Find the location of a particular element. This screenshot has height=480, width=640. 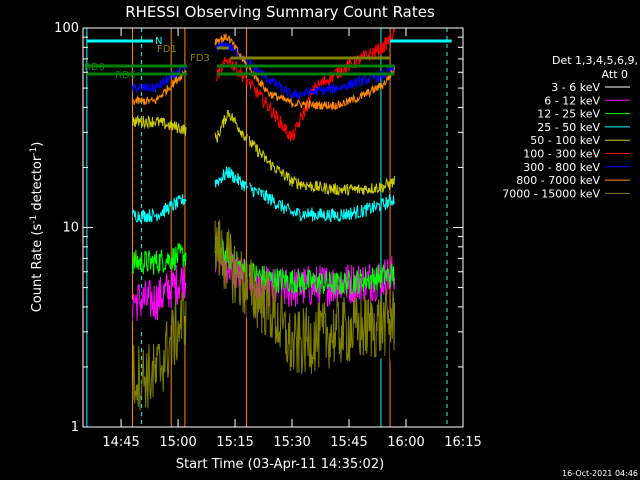

legend-entry-label: 12 - 25 keV is located at coordinates (568, 114).